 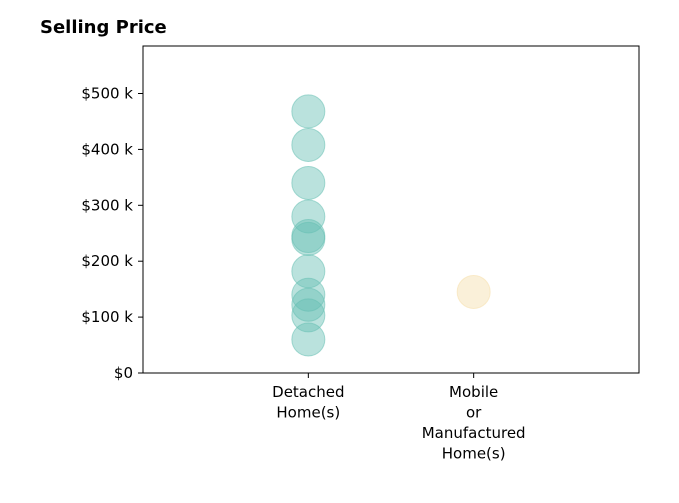 What do you see at coordinates (308, 392) in the screenshot?
I see `x-tick-label-line: Detached` at bounding box center [308, 392].